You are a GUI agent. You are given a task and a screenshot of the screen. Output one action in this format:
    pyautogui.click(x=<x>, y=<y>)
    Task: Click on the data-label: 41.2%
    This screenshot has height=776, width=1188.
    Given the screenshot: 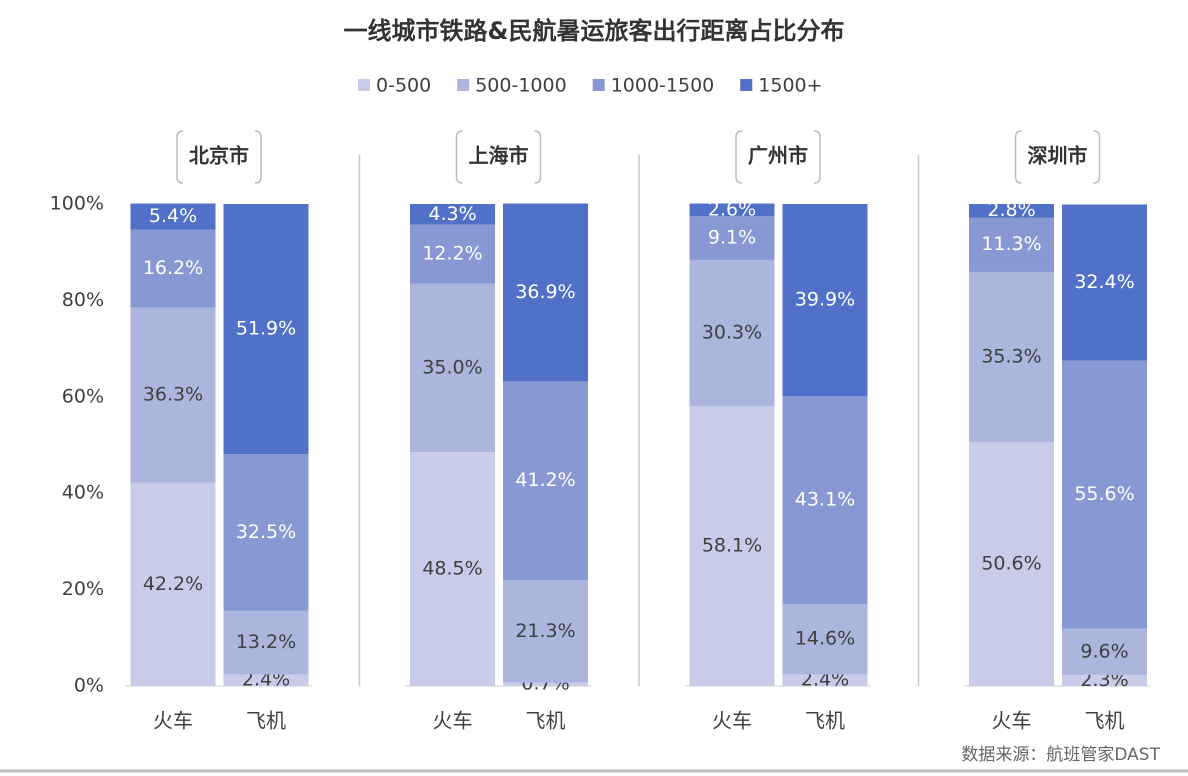 What is the action you would take?
    pyautogui.click(x=545, y=480)
    